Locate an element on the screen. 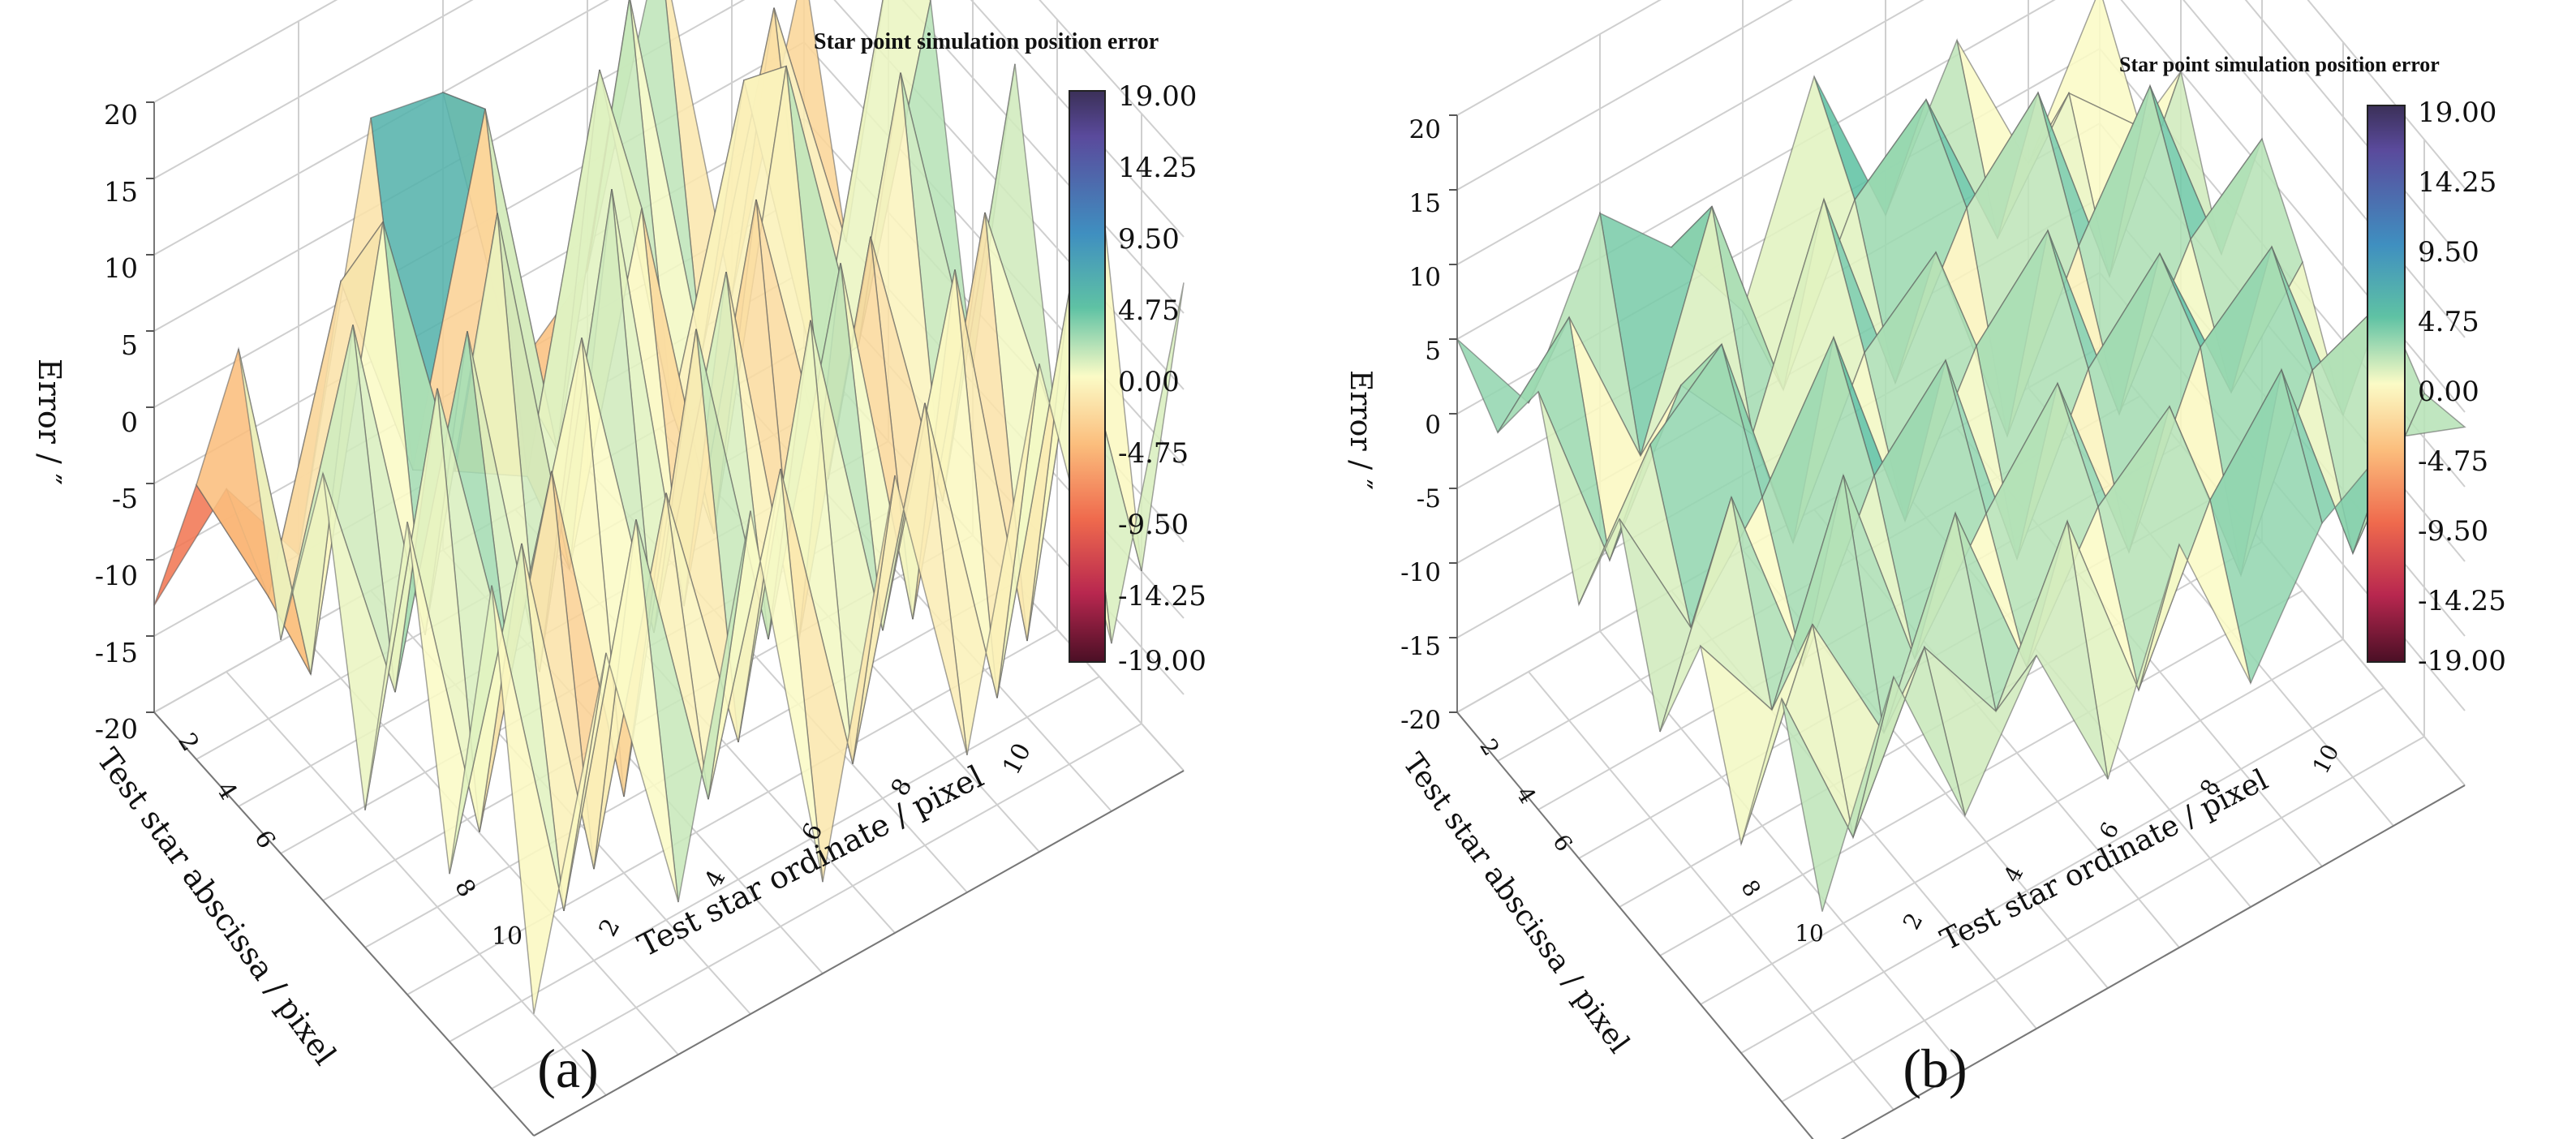 The image size is (2576, 1139). z-axis-label-b: Error / ″ is located at coordinates (1360, 430).